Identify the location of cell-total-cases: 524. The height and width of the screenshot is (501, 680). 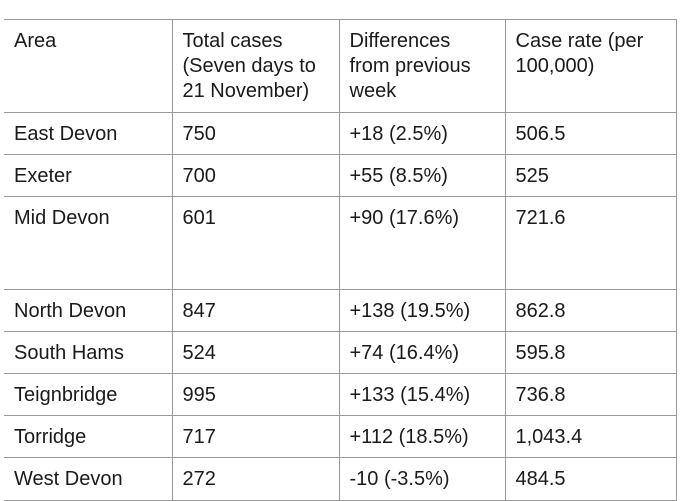
(255, 352).